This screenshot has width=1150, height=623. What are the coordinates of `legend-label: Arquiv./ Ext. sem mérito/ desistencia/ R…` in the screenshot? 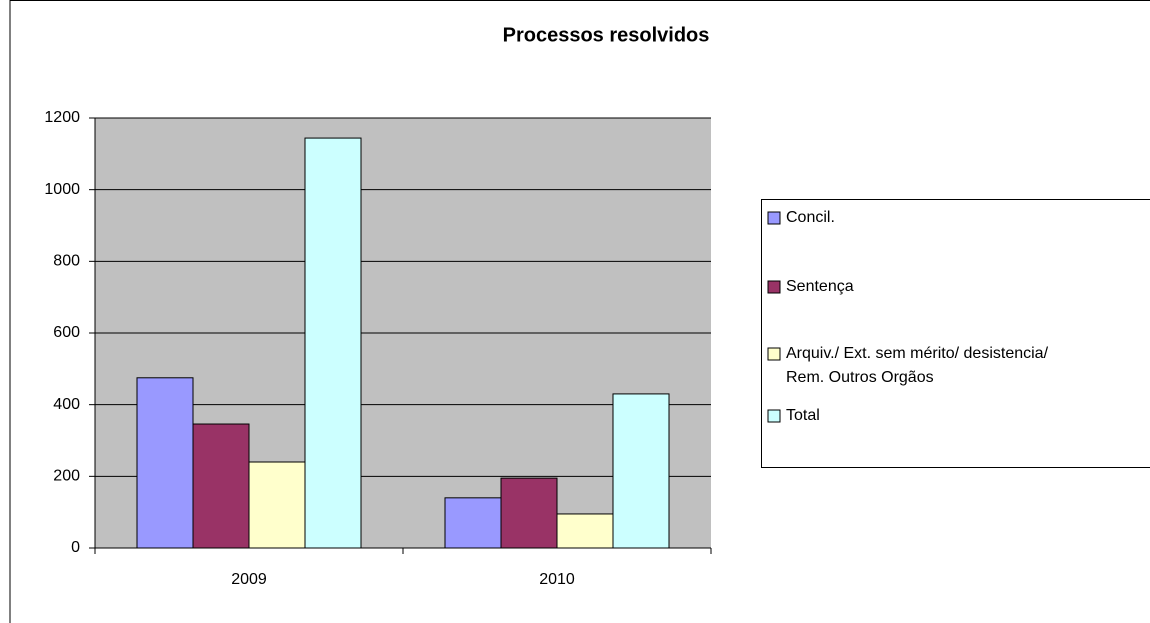 It's located at (919, 365).